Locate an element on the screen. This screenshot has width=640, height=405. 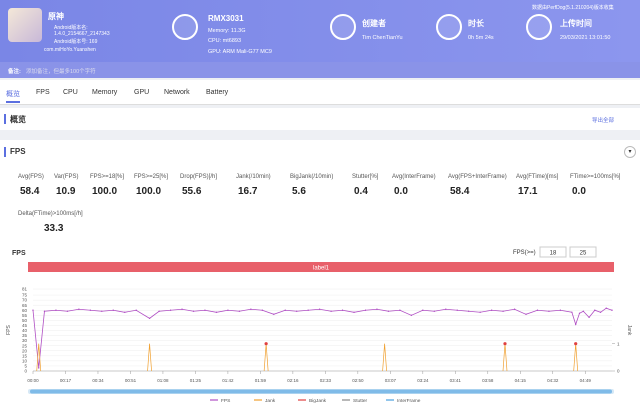
tab: Memory is located at coordinates (105, 92).